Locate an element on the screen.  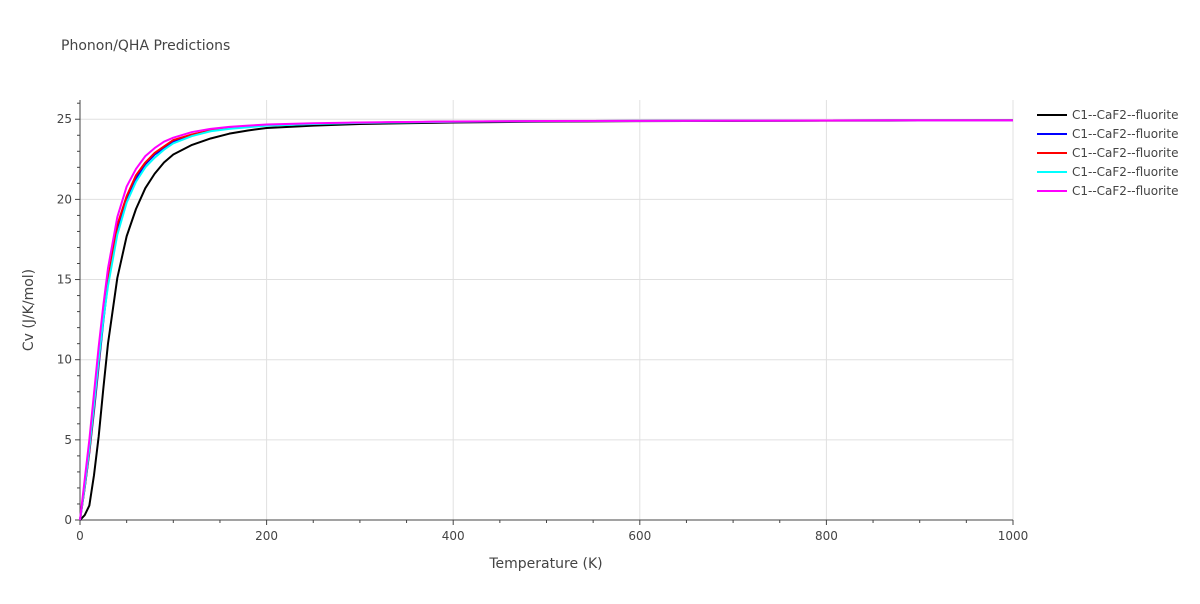
x-tick-label: 800 is located at coordinates (826, 536).